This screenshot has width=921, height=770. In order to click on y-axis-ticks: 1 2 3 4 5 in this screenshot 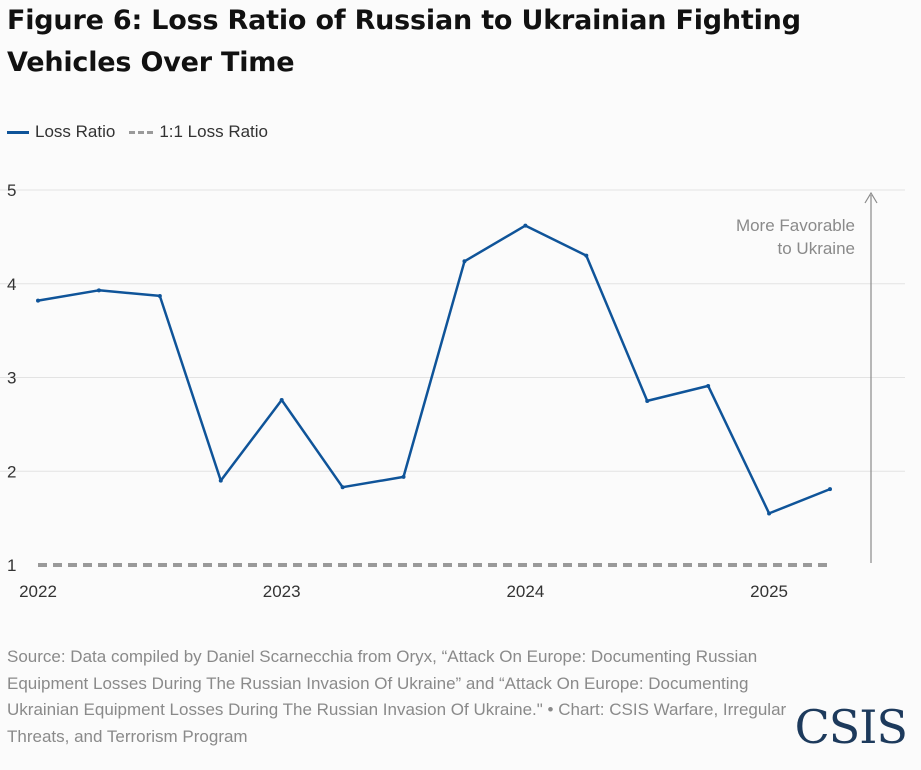, I will do `click(11, 378)`.